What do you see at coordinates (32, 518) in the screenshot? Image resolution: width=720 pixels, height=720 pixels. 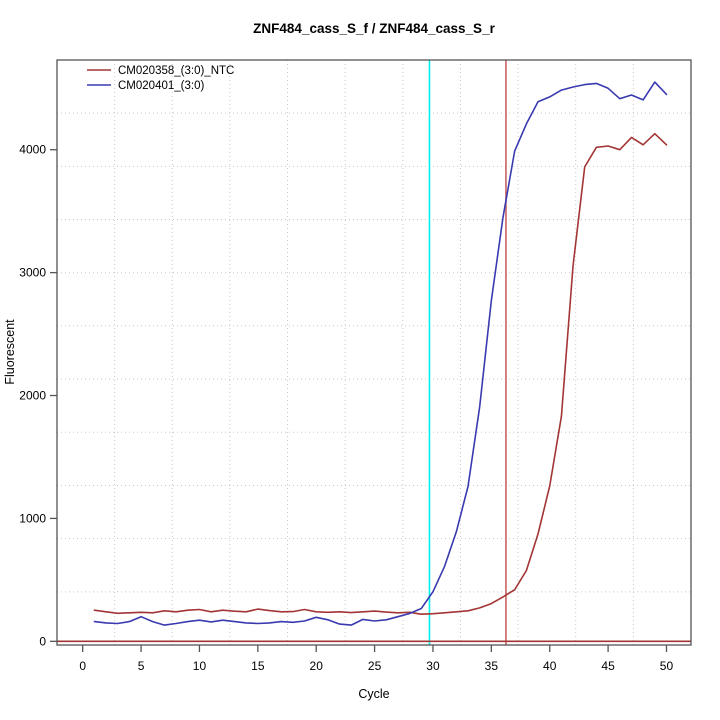 I see `y-tick-label: 1000` at bounding box center [32, 518].